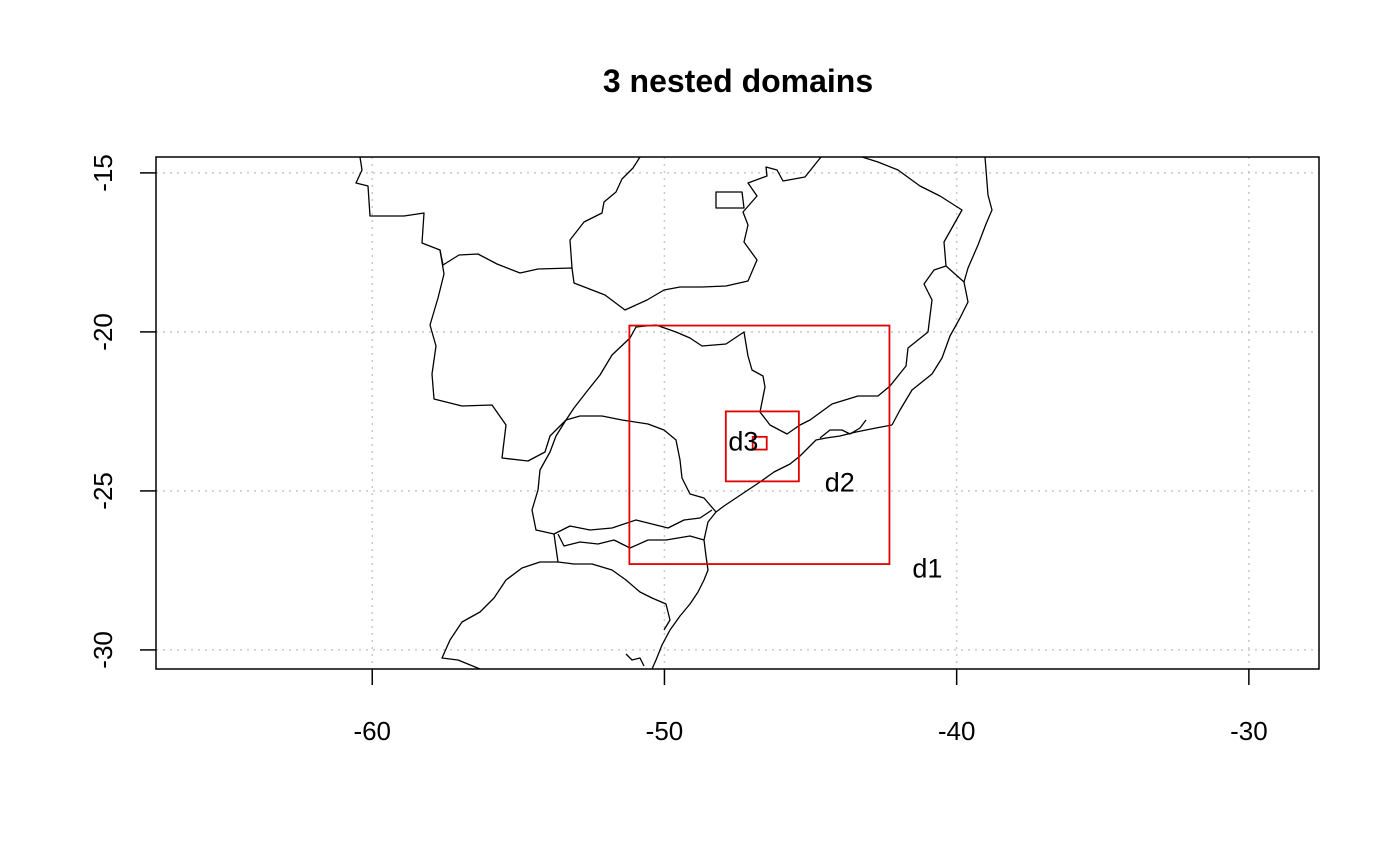 The height and width of the screenshot is (866, 1400). I want to click on domain-box-d3, so click(759, 443).